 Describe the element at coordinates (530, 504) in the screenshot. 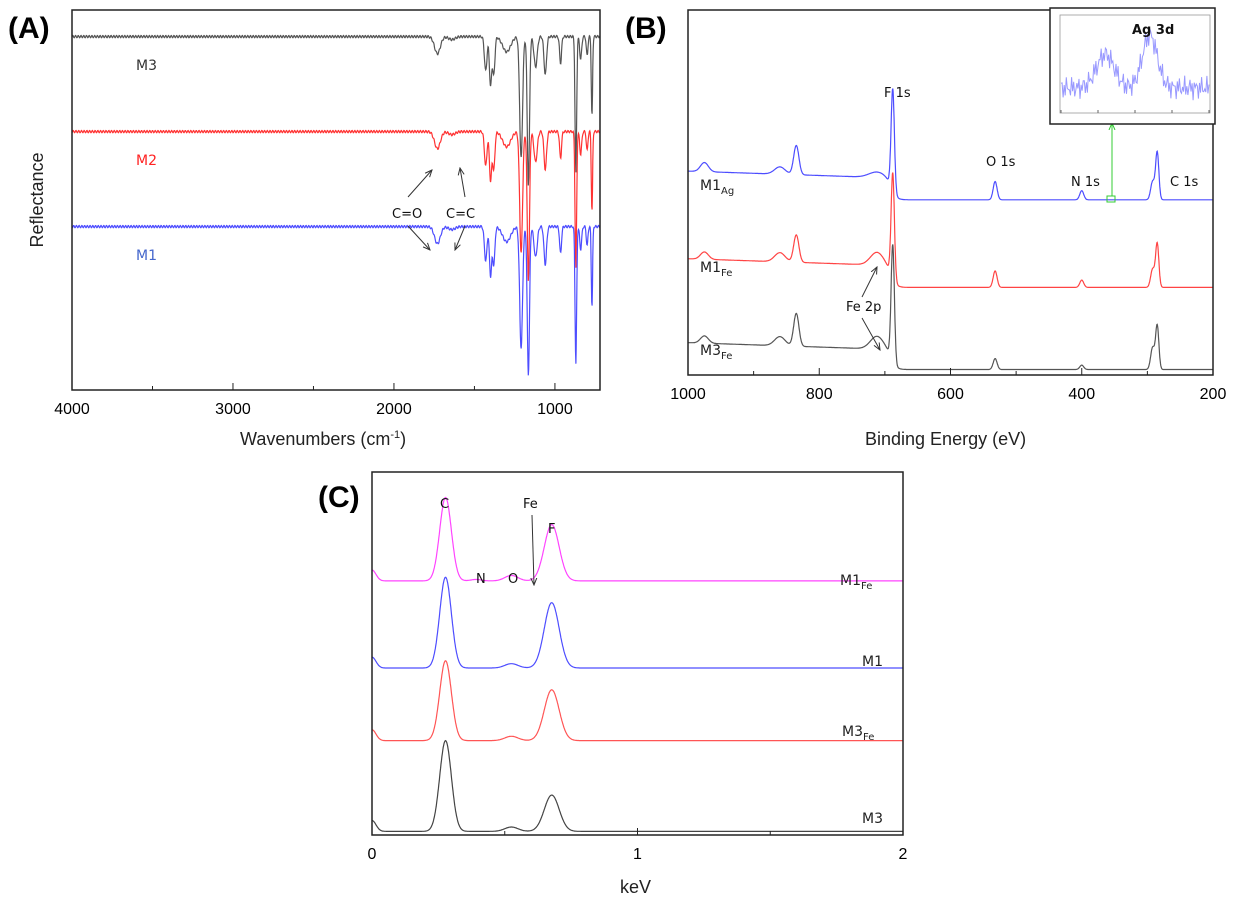

I see `annotation-fe: Fe` at that location.